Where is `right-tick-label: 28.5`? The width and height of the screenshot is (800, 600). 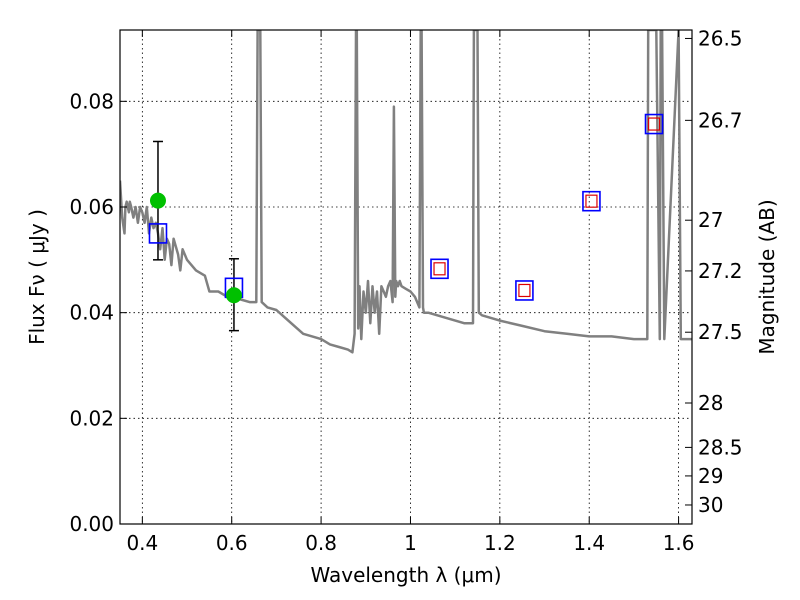
right-tick-label: 28.5 is located at coordinates (720, 447).